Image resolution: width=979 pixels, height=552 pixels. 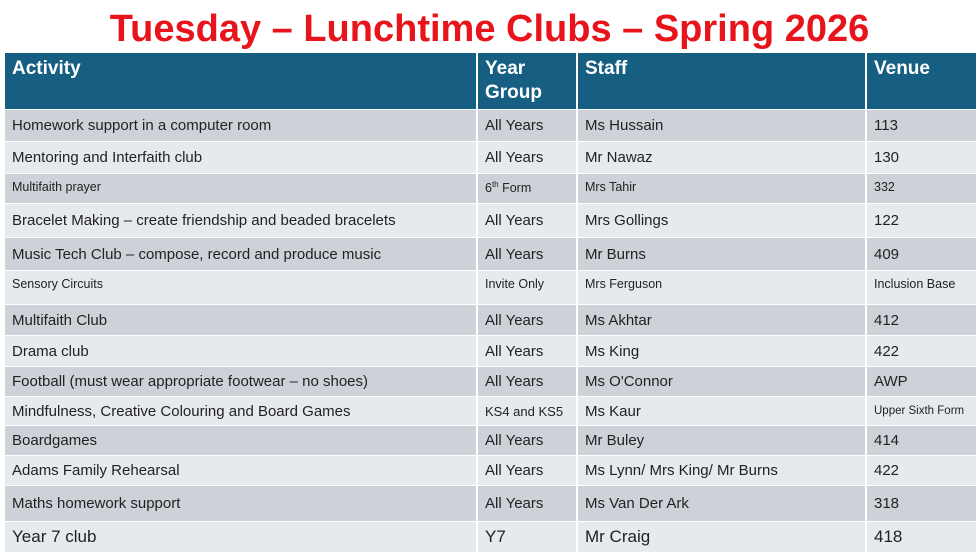 I want to click on cell-staff: Ms Kaur, so click(x=722, y=411).